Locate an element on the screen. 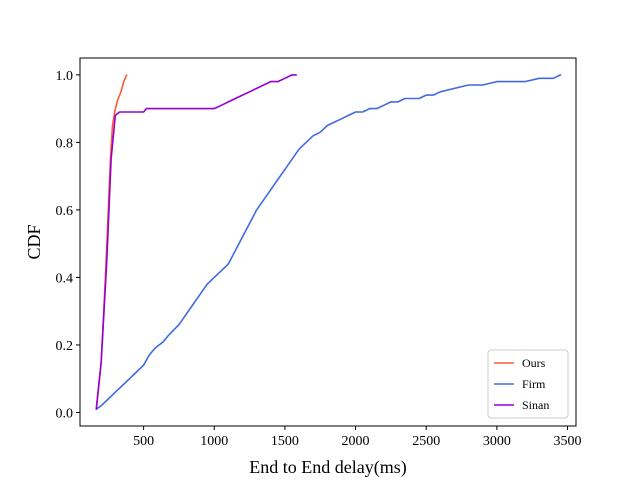 This screenshot has width=640, height=485. legend-label-firm: Firm is located at coordinates (534, 384).